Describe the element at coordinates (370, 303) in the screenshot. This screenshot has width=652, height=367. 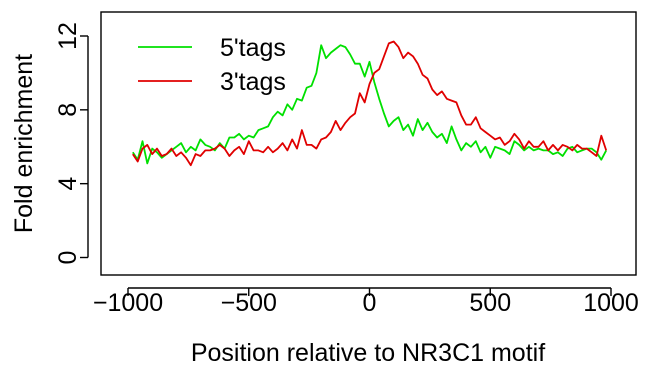
I see `x-tick-label: 0` at that location.